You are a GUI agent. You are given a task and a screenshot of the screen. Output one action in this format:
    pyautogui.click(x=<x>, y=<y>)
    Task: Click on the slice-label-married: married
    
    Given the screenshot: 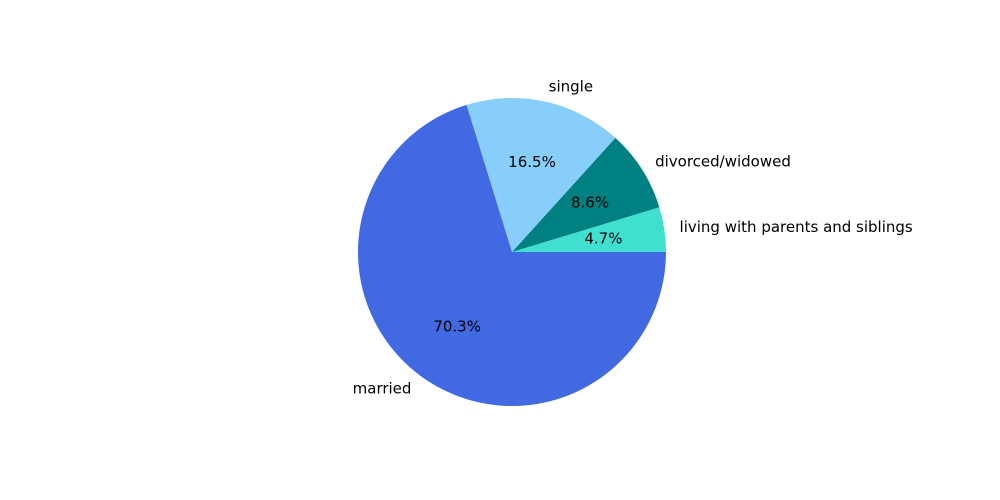 What is the action you would take?
    pyautogui.click(x=382, y=388)
    